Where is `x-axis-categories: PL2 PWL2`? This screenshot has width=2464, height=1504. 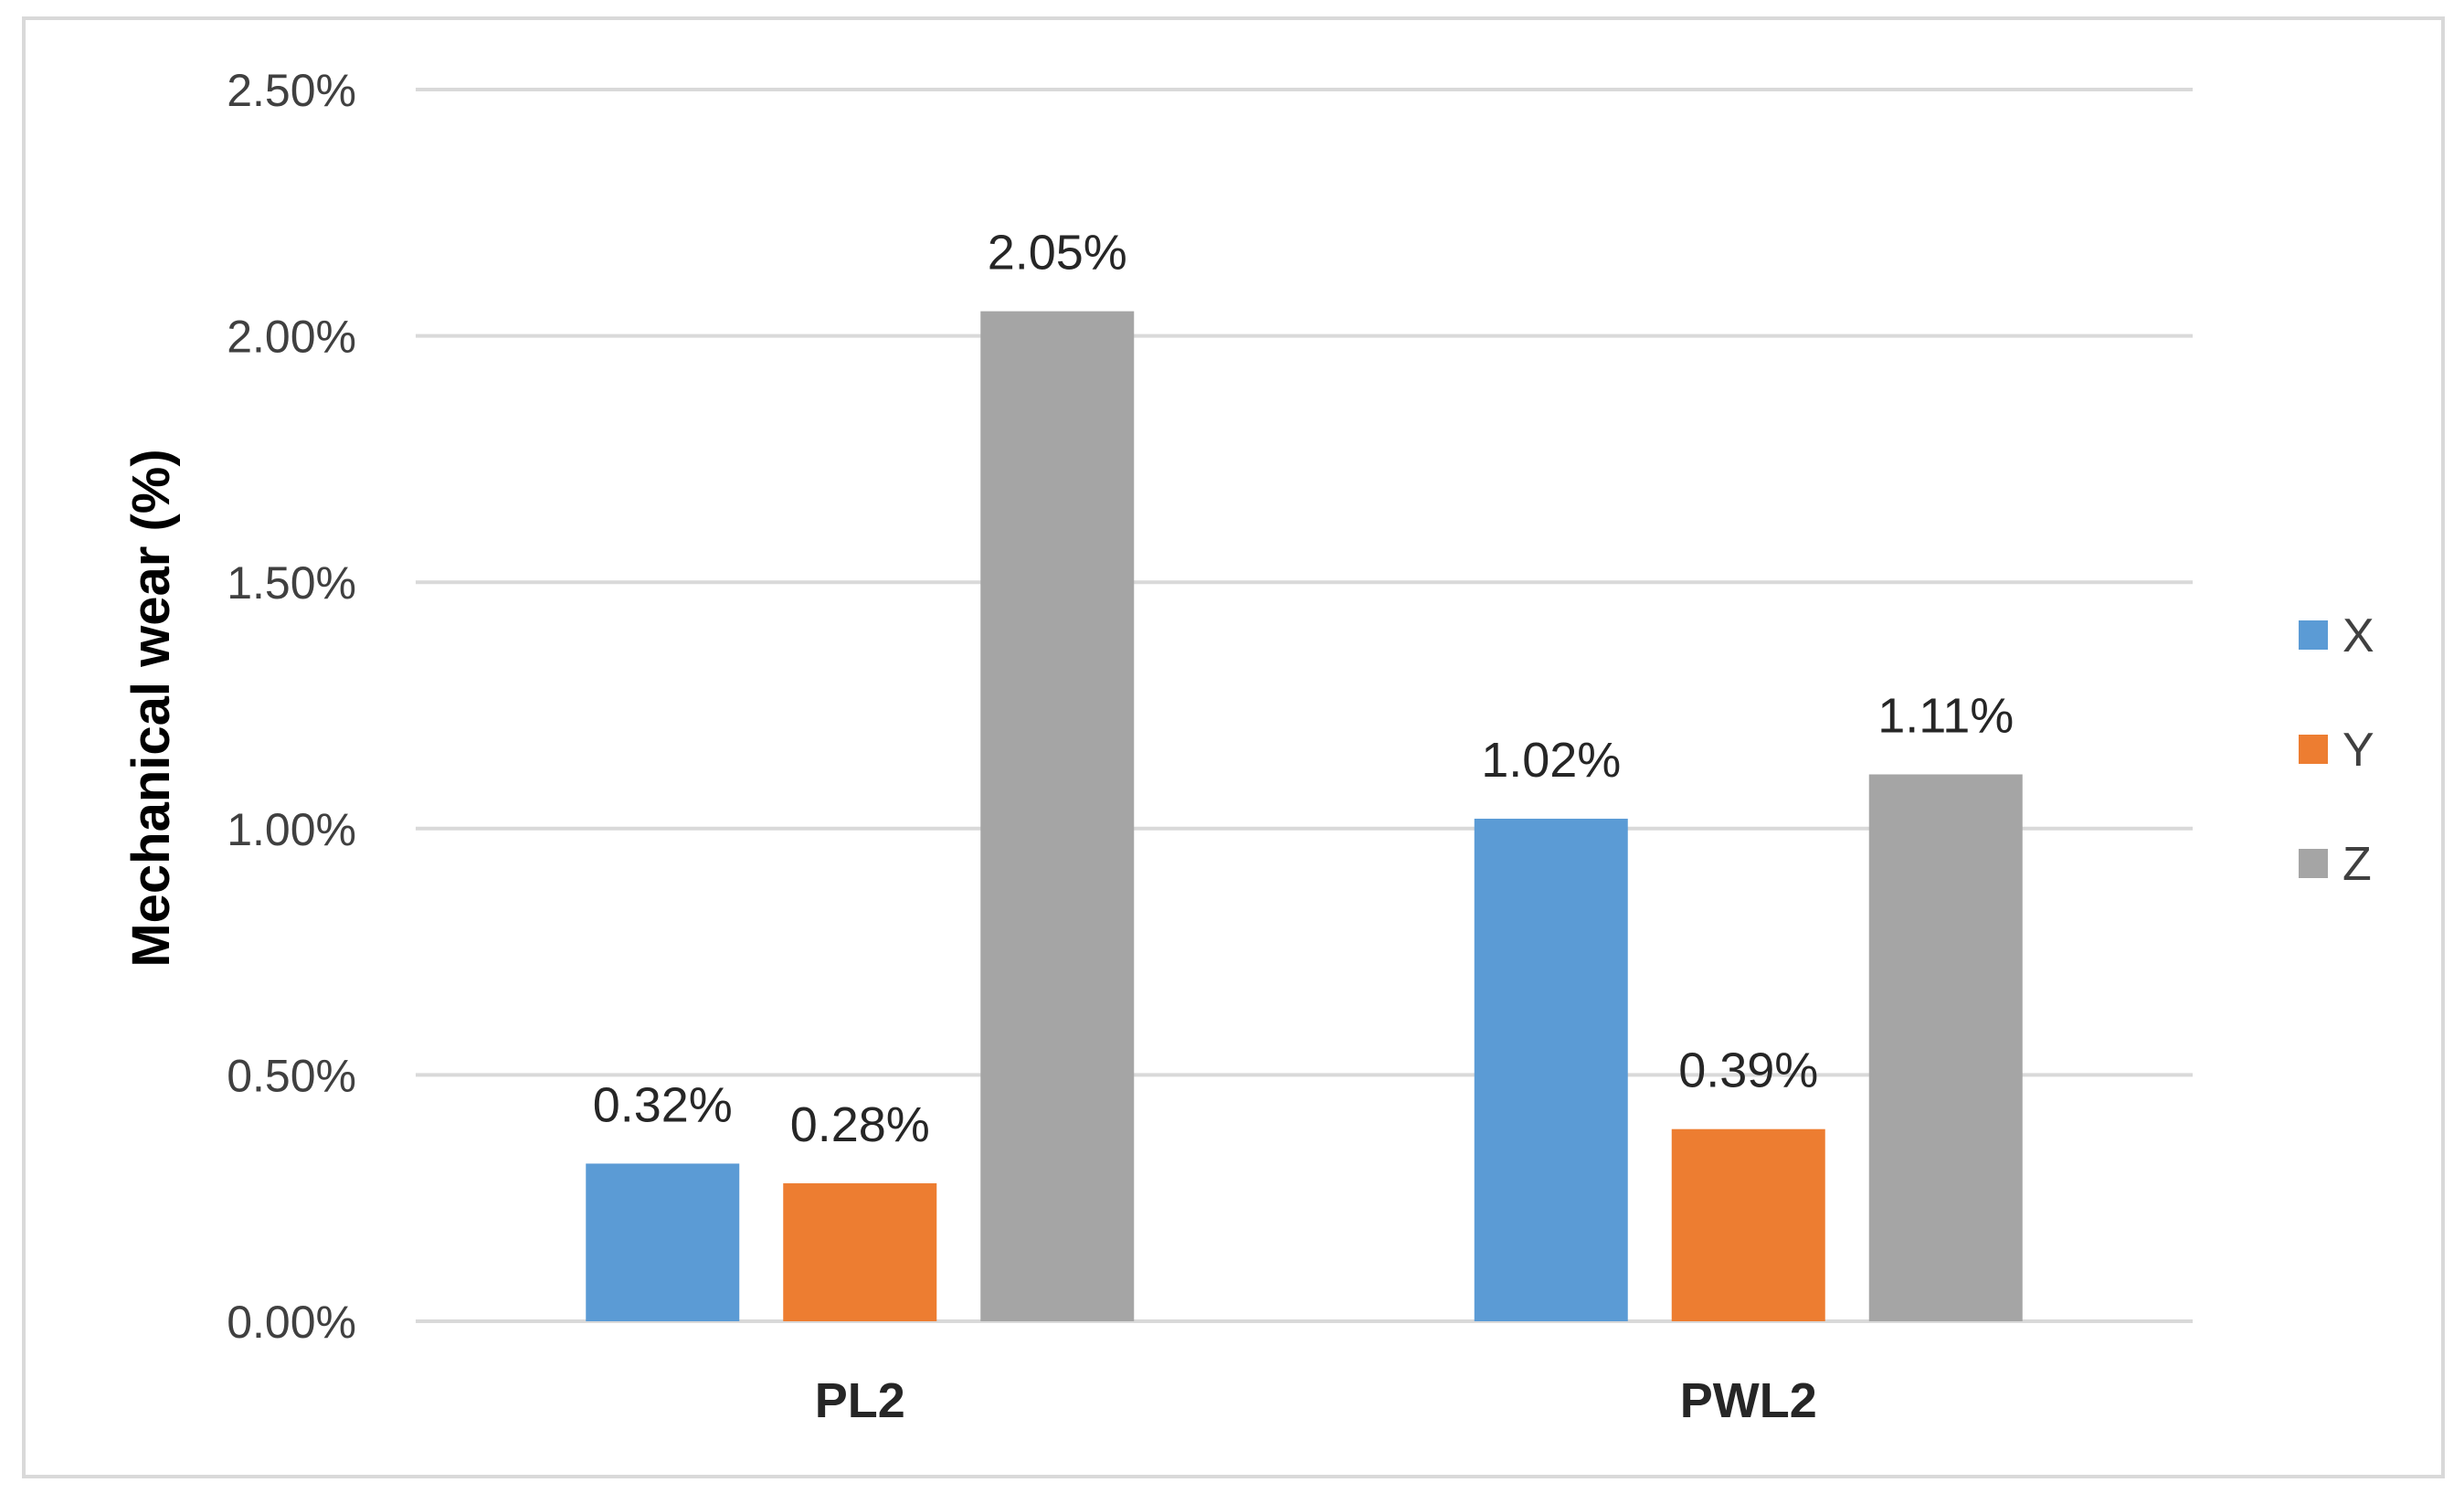
x-axis-categories: PL2 PWL2 is located at coordinates (1316, 1400).